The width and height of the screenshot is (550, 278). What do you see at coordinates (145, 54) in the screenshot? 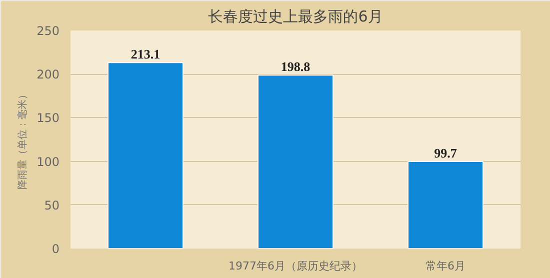
I see `data-label: 213.1` at bounding box center [145, 54].